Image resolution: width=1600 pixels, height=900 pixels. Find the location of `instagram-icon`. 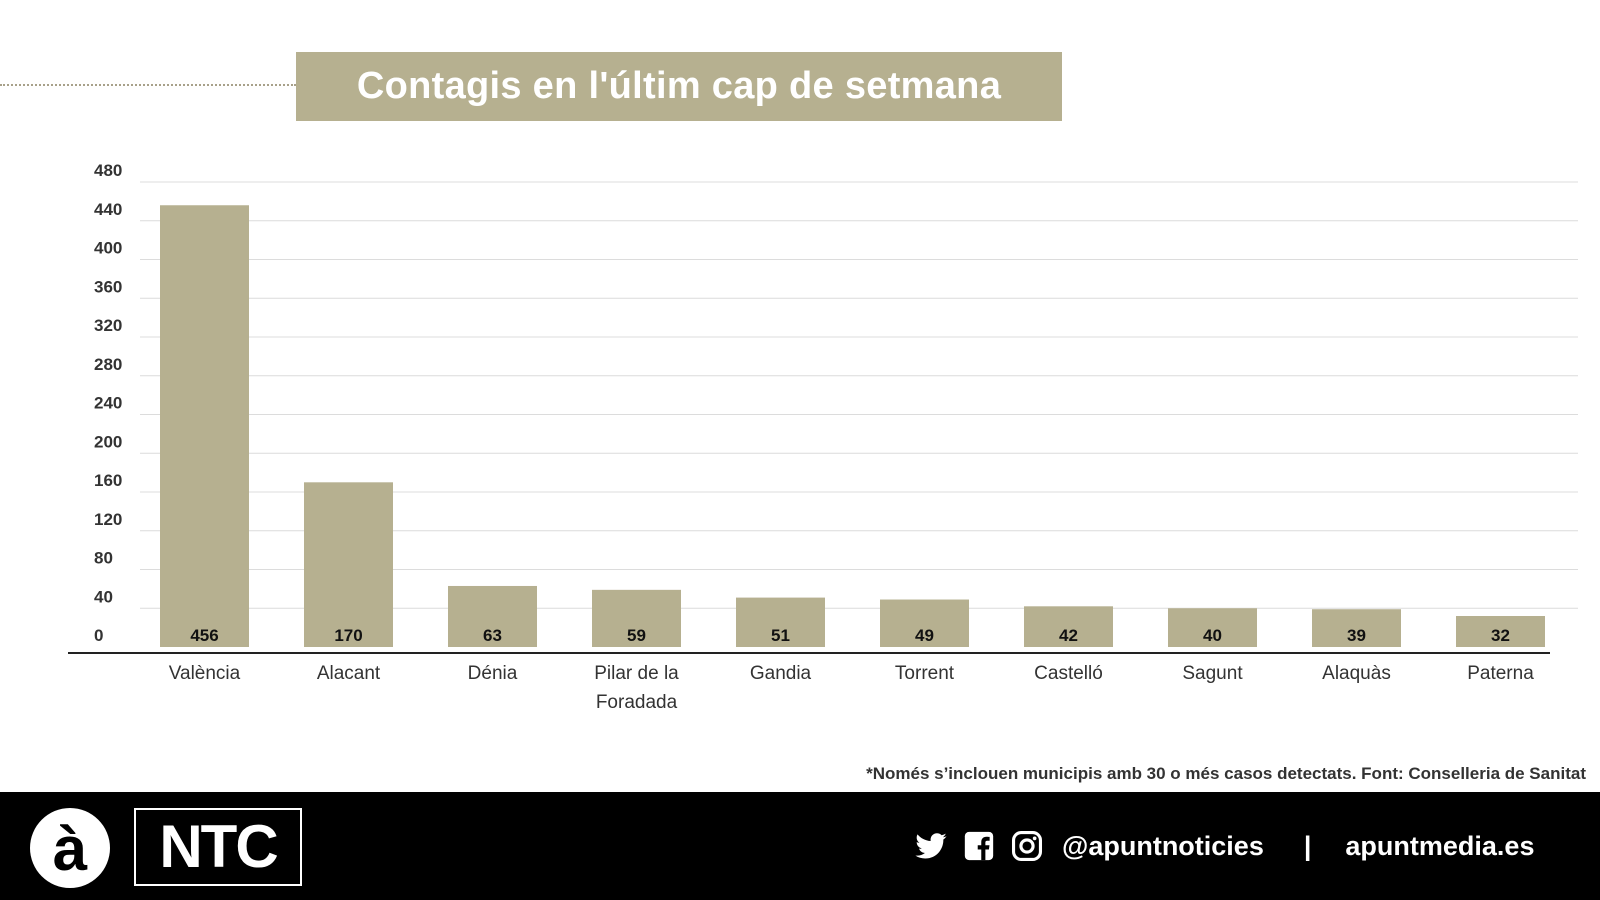

instagram-icon is located at coordinates (1027, 846).